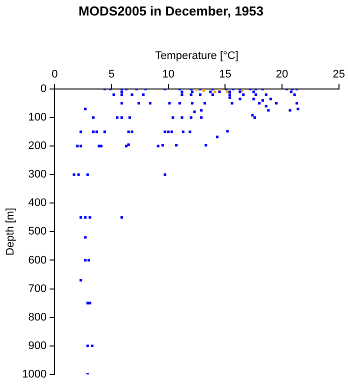  Describe the element at coordinates (196, 56) in the screenshot. I see `x-axis-title: Temperature [°C]` at that location.